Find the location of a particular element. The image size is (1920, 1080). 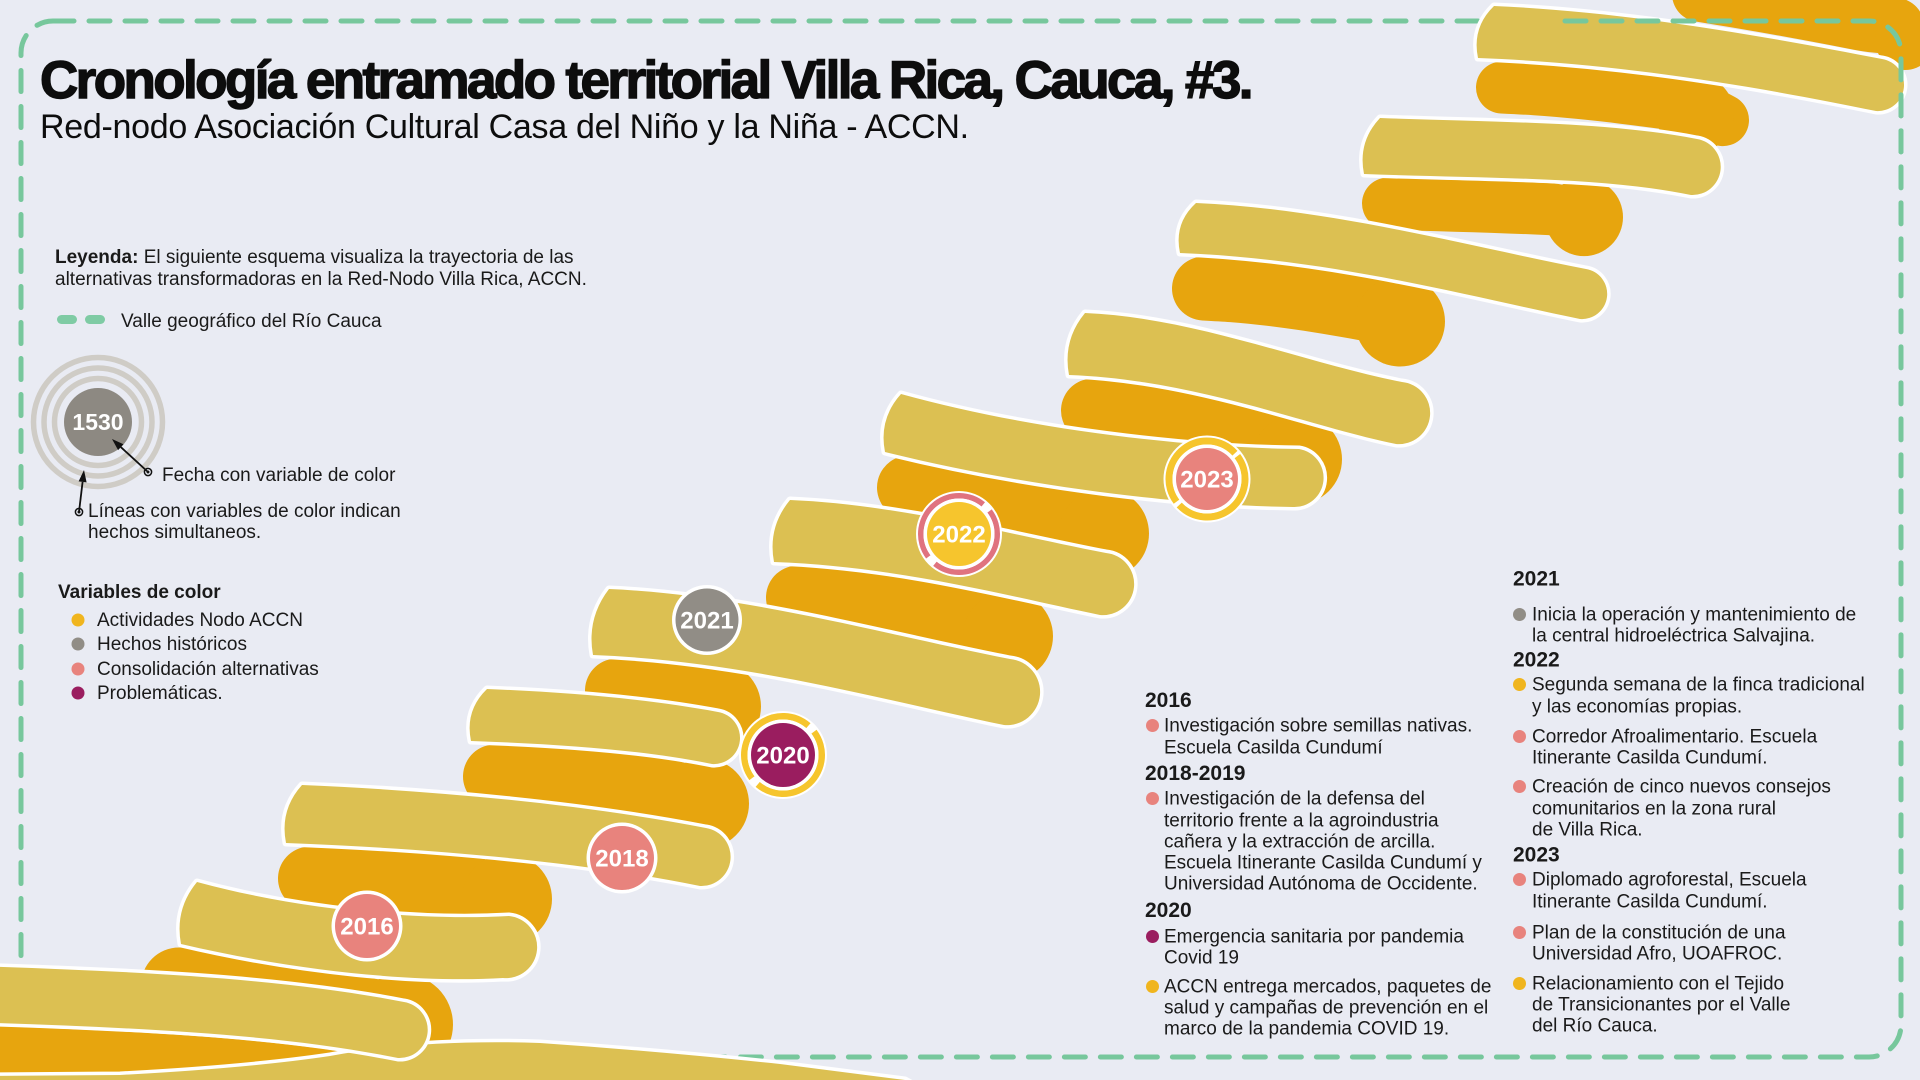

svg-text:de Transicionantes por el Vall: de Transicionantes por el Valle is located at coordinates (1661, 1005).